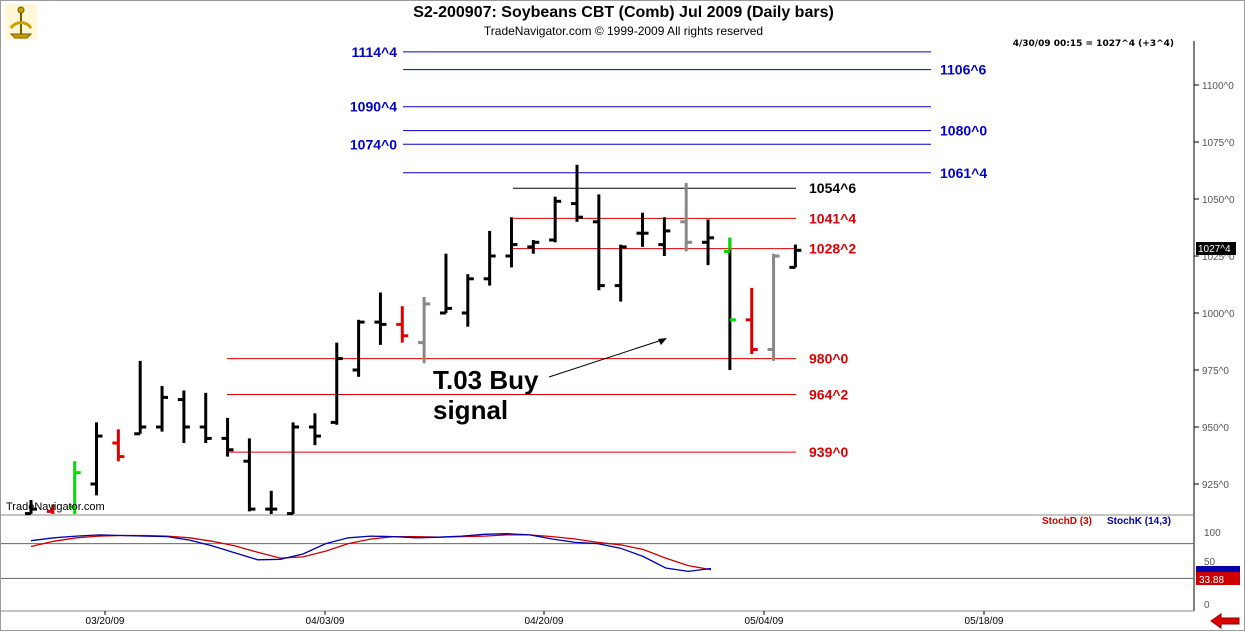 The image size is (1245, 632). Describe the element at coordinates (832, 218) in the screenshot. I see `level-label: 1041^4` at that location.